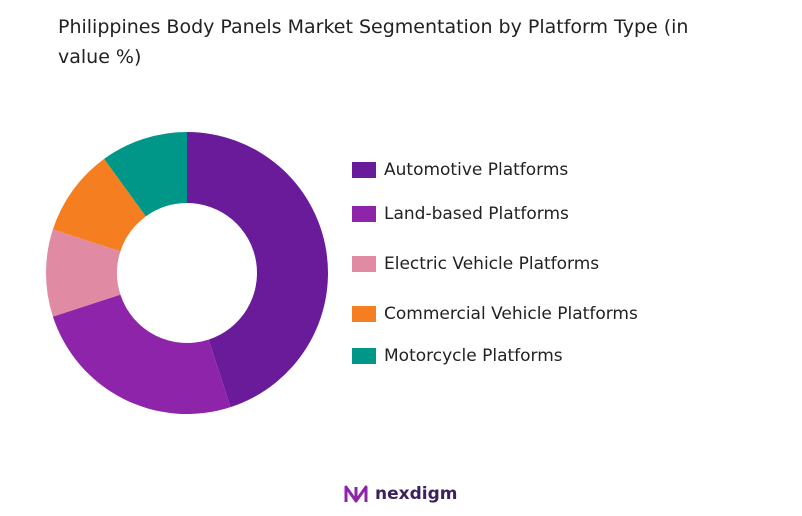  What do you see at coordinates (257, 270) in the screenshot?
I see `slice-automotive-platforms` at bounding box center [257, 270].